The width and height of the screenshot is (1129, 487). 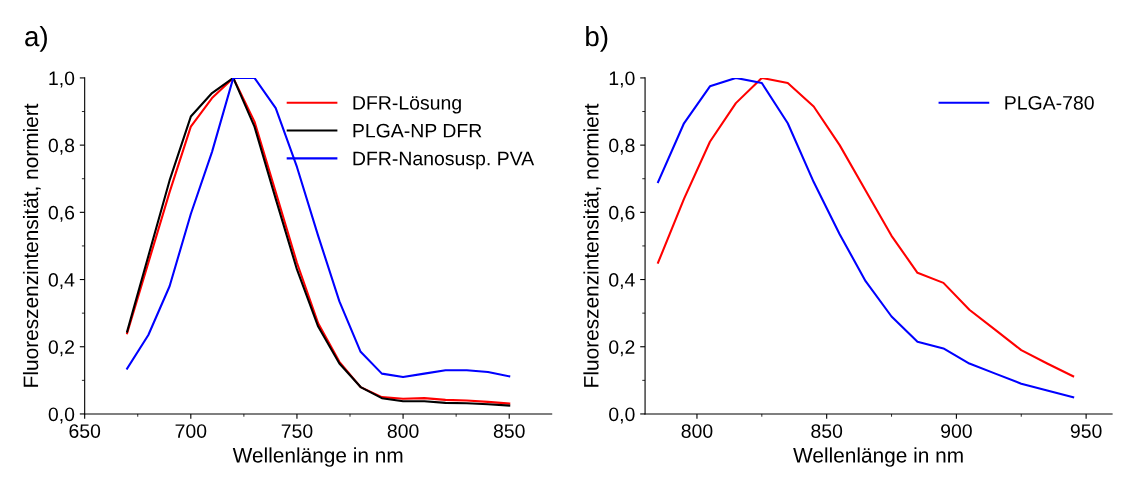 I want to click on chart-title: a), so click(x=36, y=38).